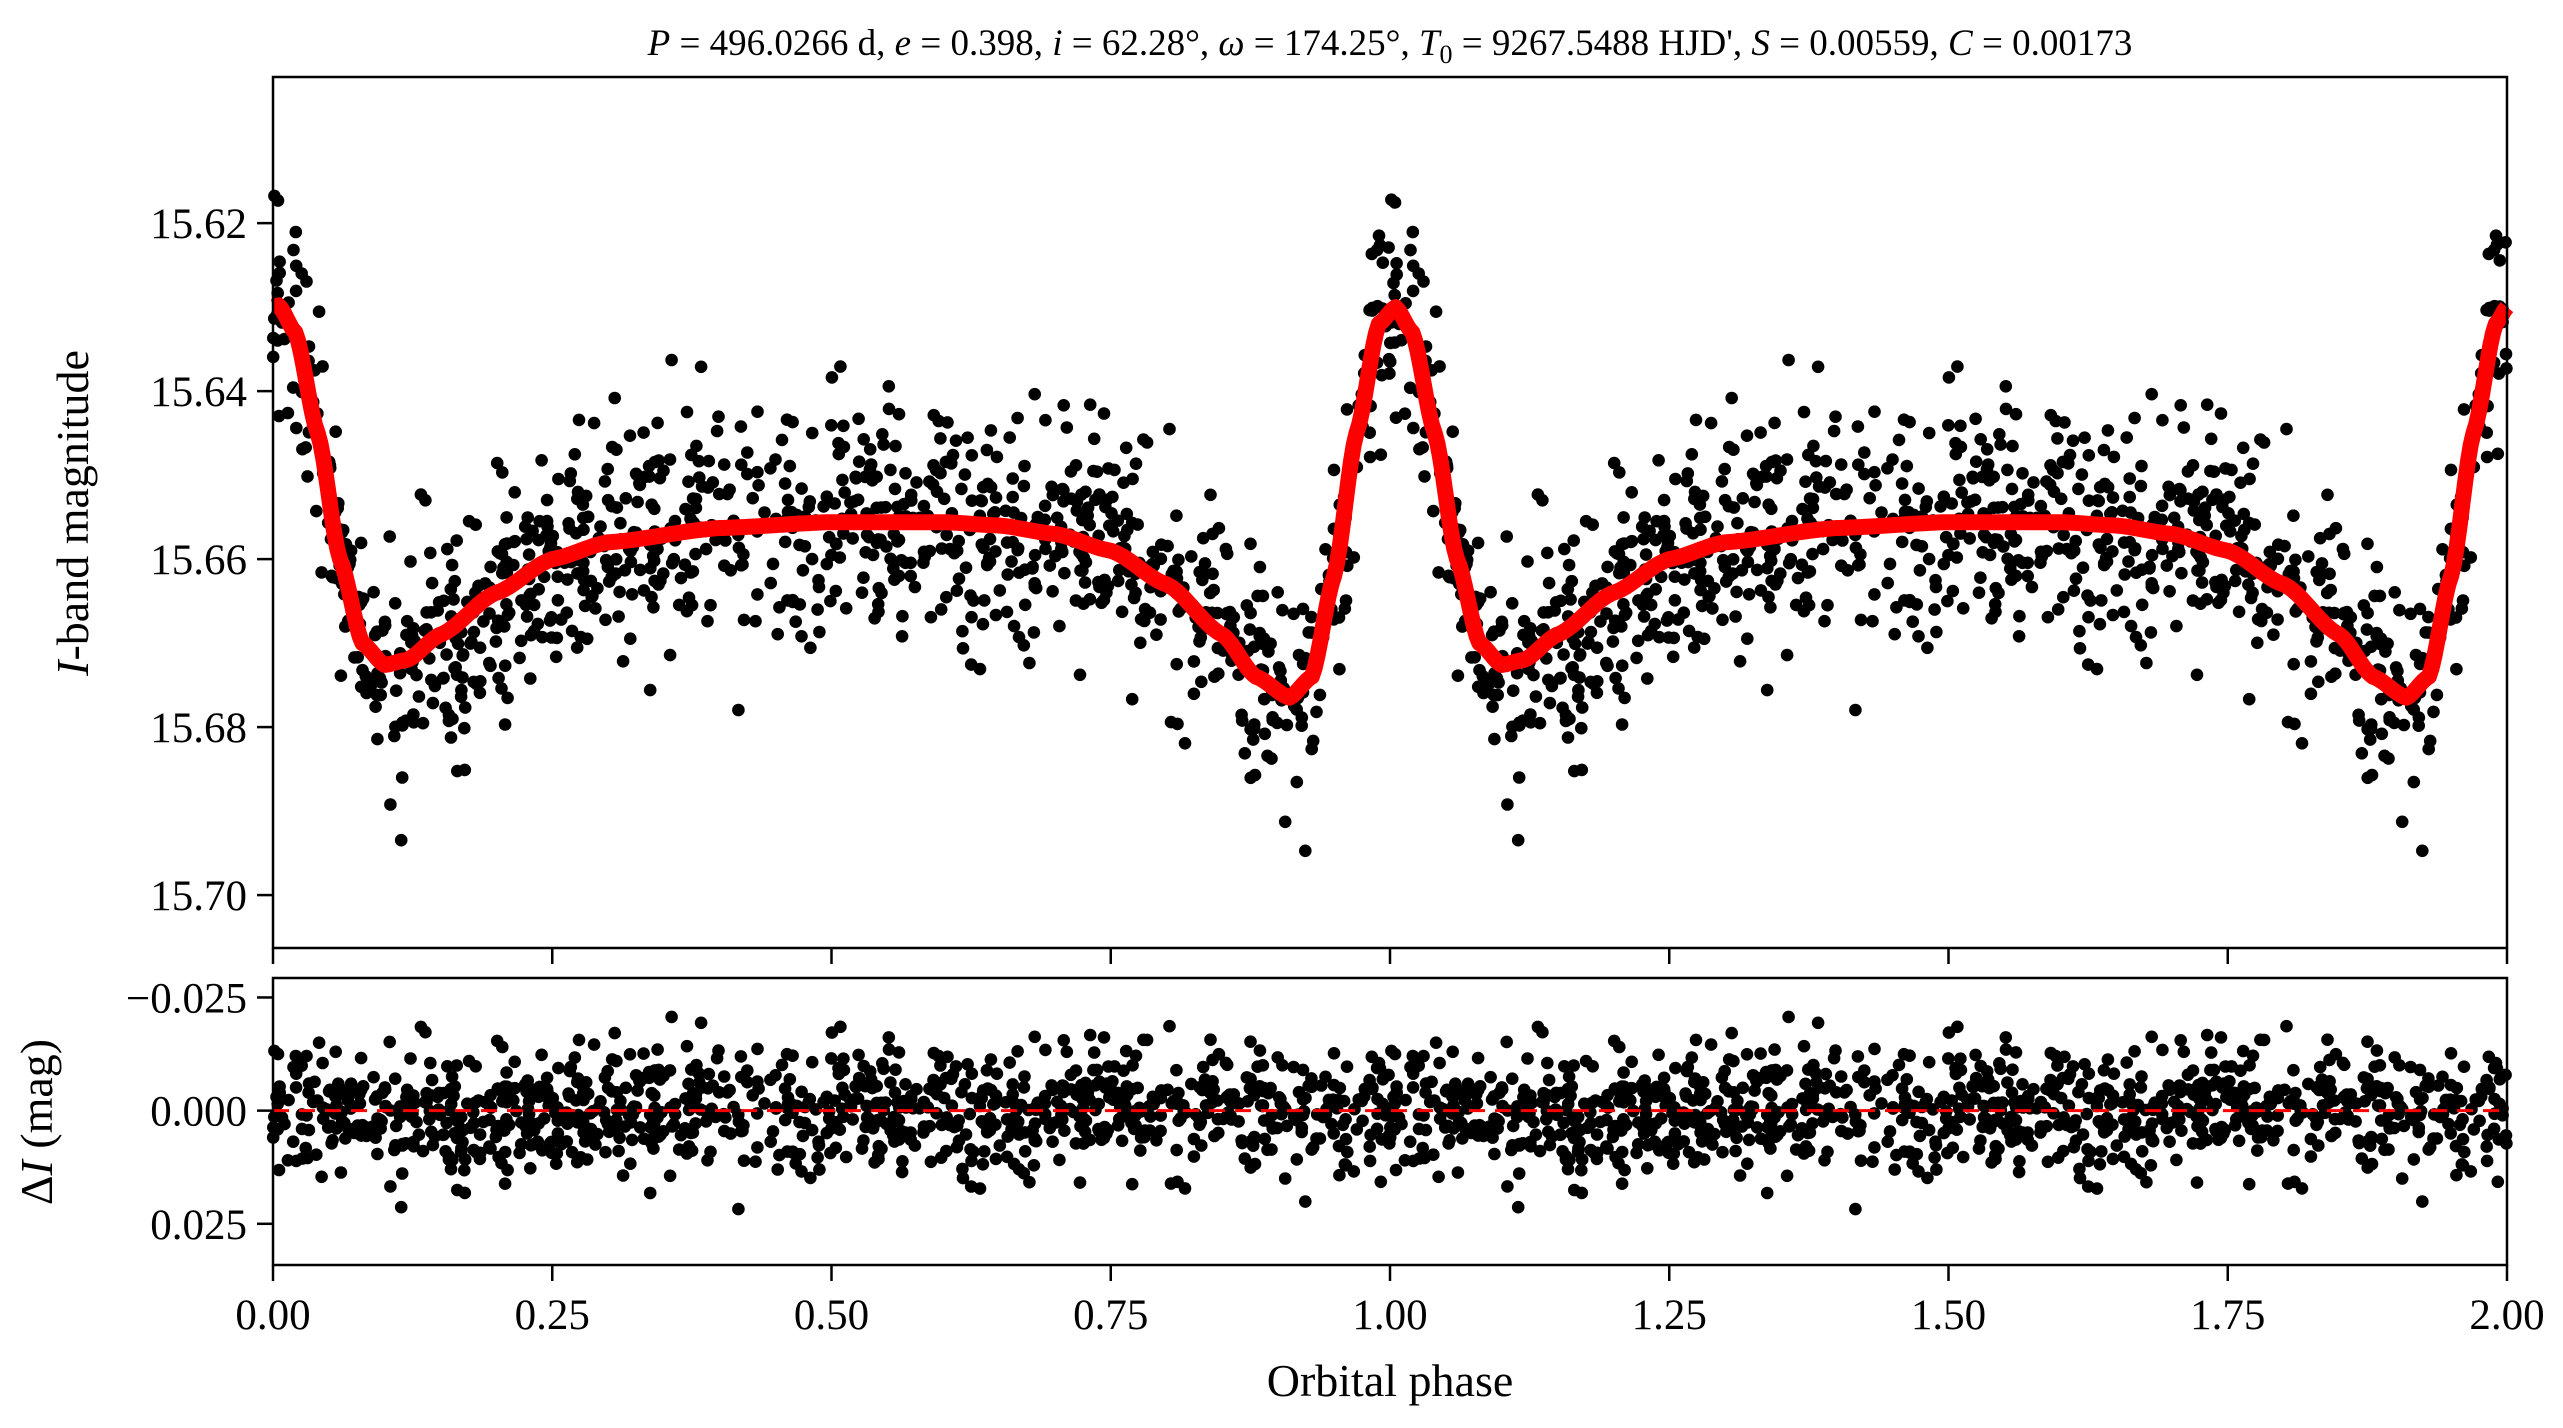 This screenshot has height=1428, width=2563. What do you see at coordinates (1961, 43) in the screenshot?
I see `title-segment: C` at bounding box center [1961, 43].